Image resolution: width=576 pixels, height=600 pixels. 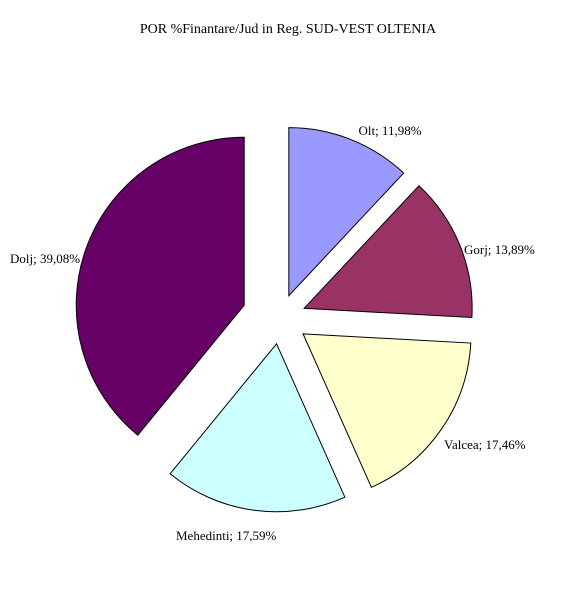 I want to click on pie-slice-olt, so click(x=346, y=212).